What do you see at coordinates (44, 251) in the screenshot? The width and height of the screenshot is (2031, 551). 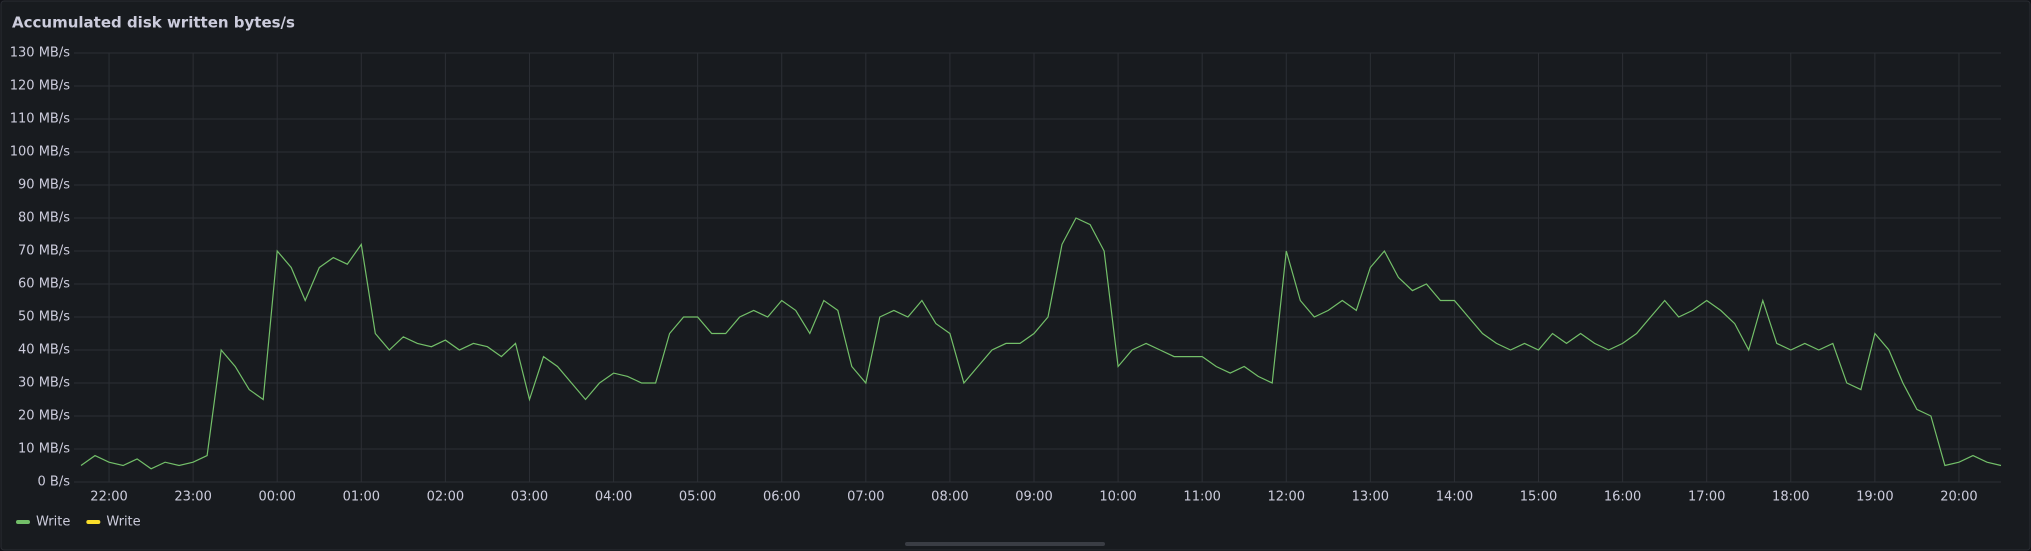 I see `y-tick-label: 70 MB/s` at bounding box center [44, 251].